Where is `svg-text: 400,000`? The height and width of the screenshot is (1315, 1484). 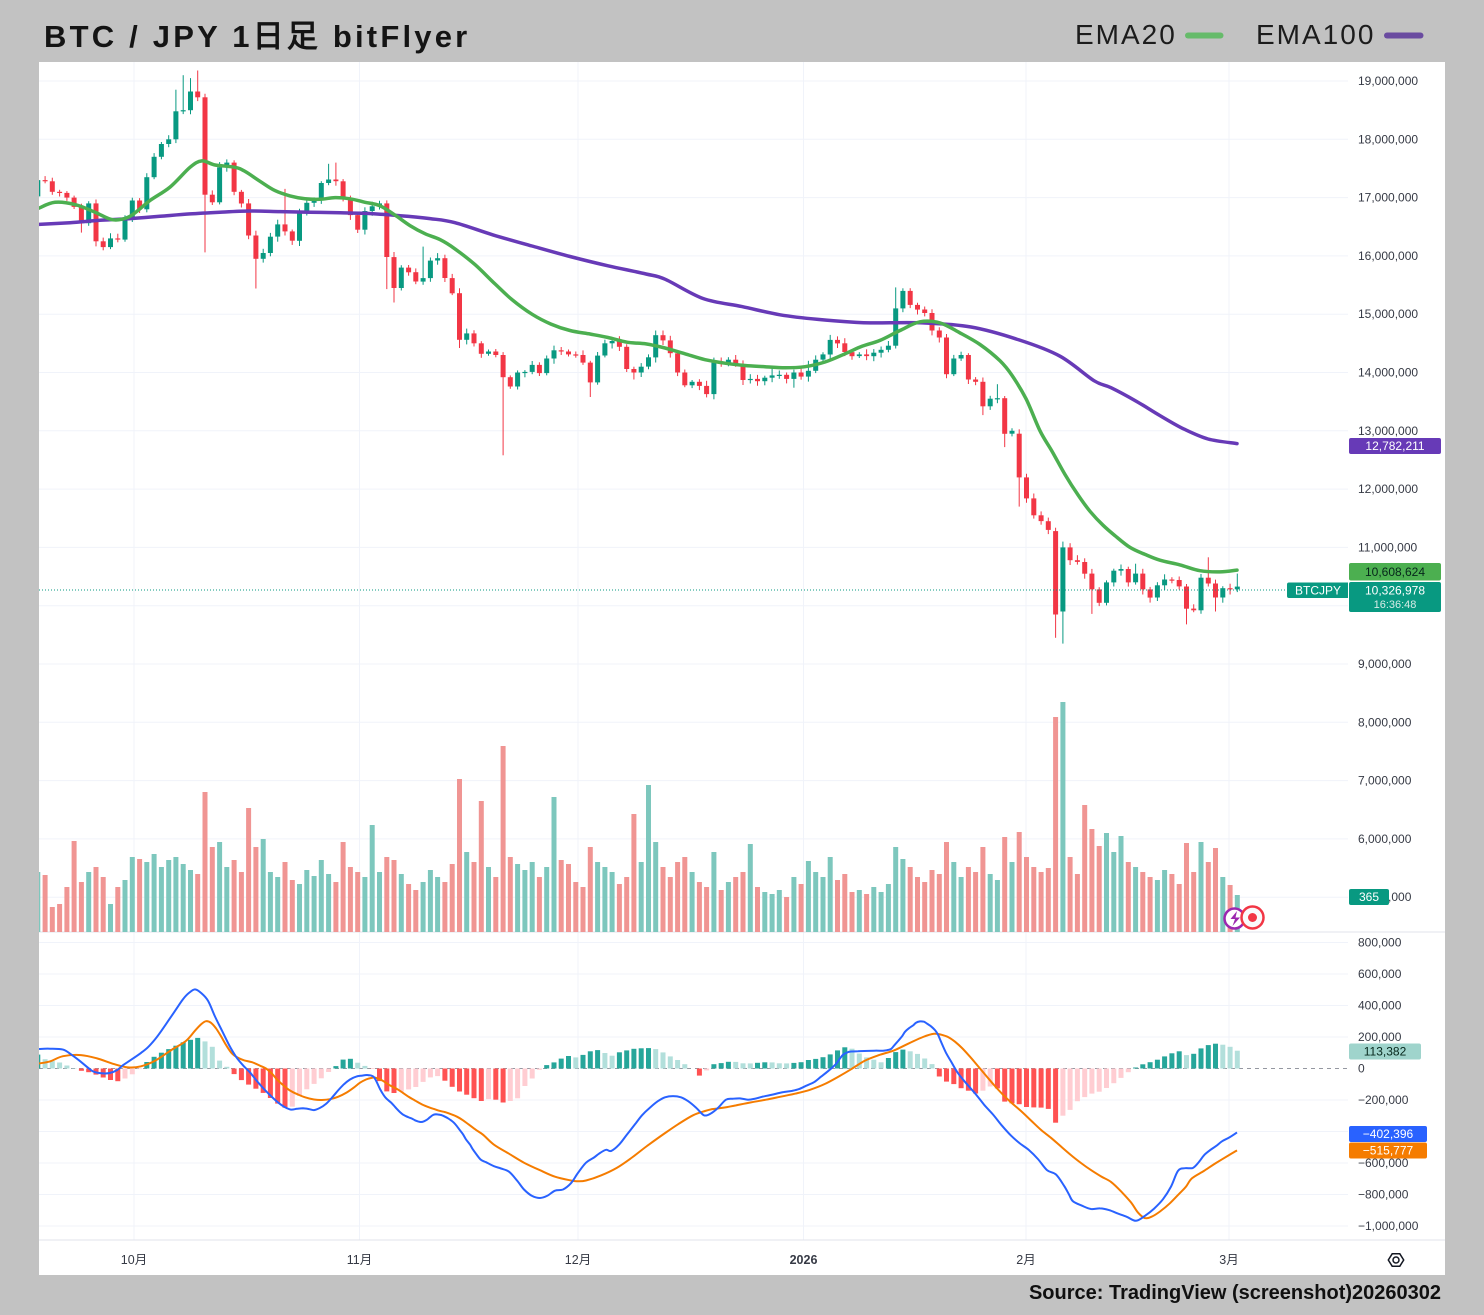
svg-text: 400,000 is located at coordinates (1380, 1006).